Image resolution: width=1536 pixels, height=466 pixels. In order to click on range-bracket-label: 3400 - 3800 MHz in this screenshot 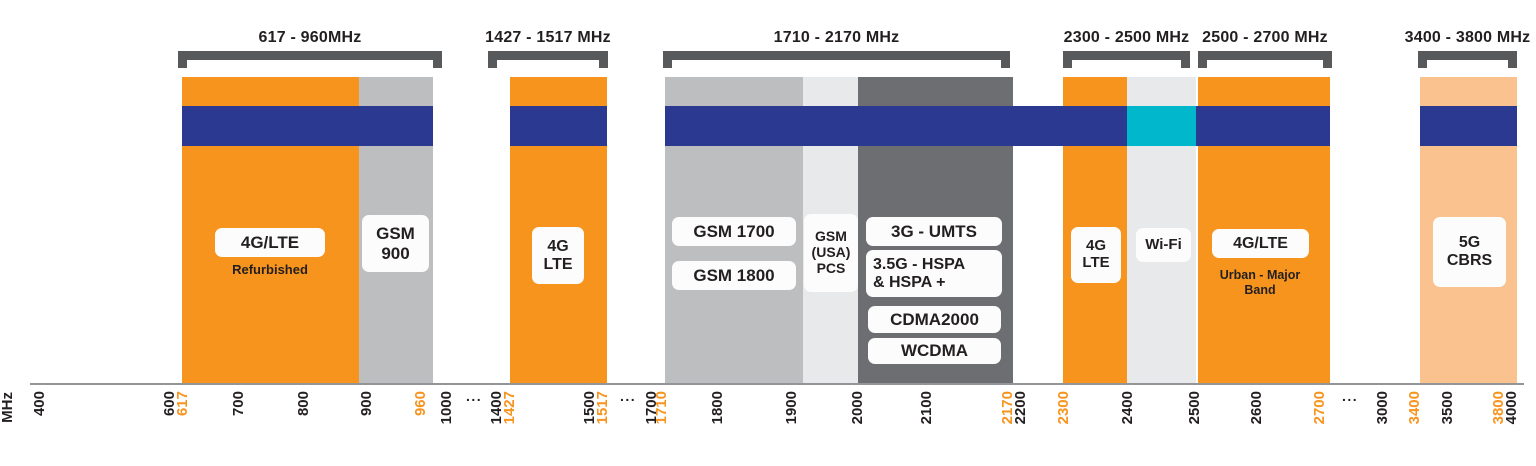, I will do `click(1467, 37)`.